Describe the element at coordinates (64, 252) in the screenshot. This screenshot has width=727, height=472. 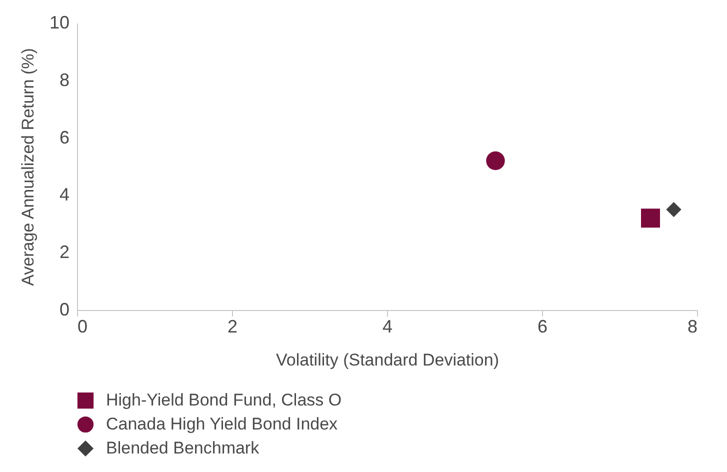
I see `y-tick-label: 2` at that location.